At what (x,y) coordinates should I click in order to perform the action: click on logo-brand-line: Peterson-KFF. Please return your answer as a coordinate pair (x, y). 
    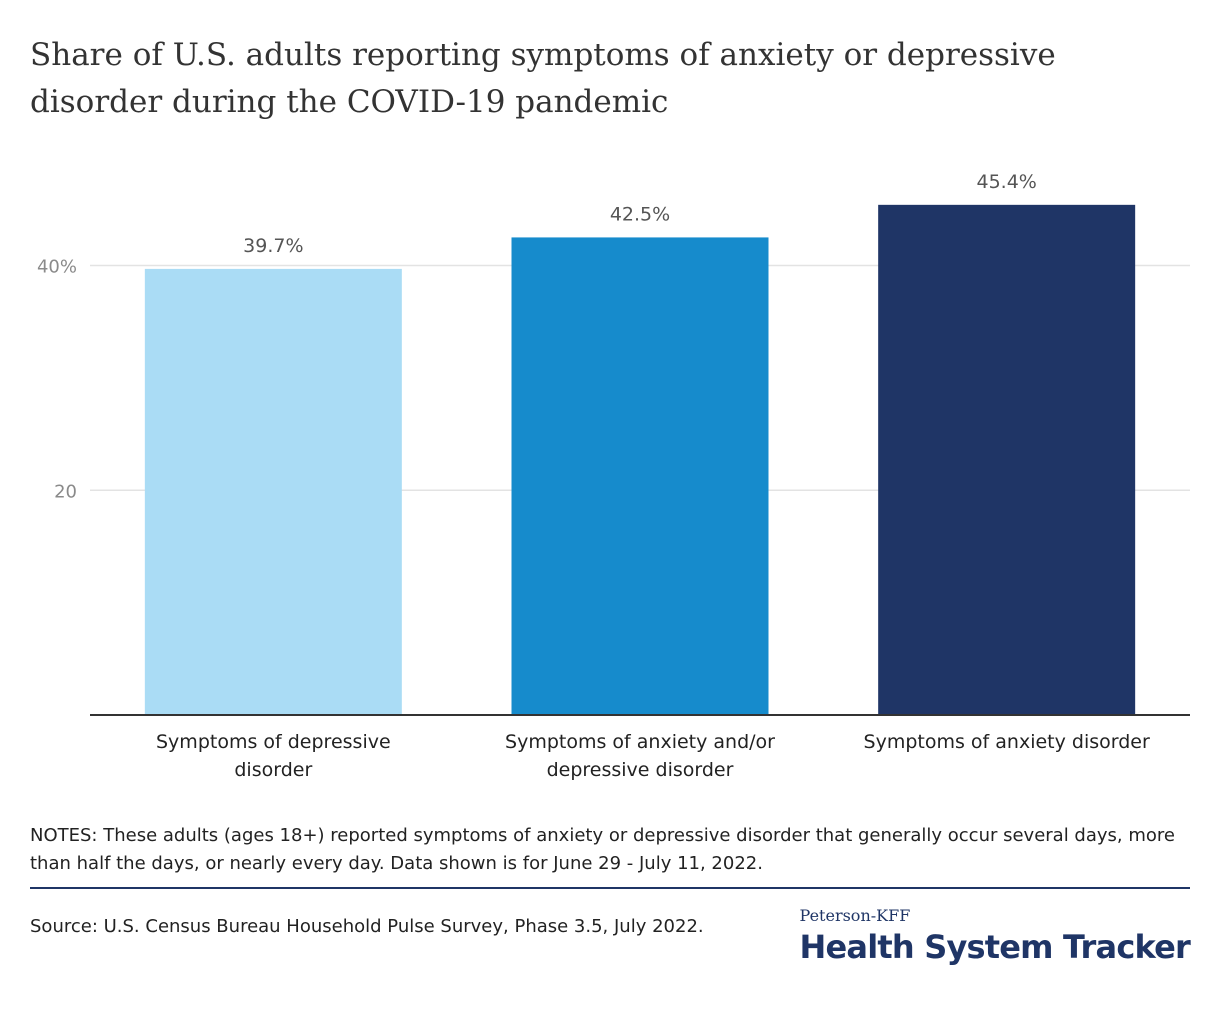
    Looking at the image, I should click on (855, 915).